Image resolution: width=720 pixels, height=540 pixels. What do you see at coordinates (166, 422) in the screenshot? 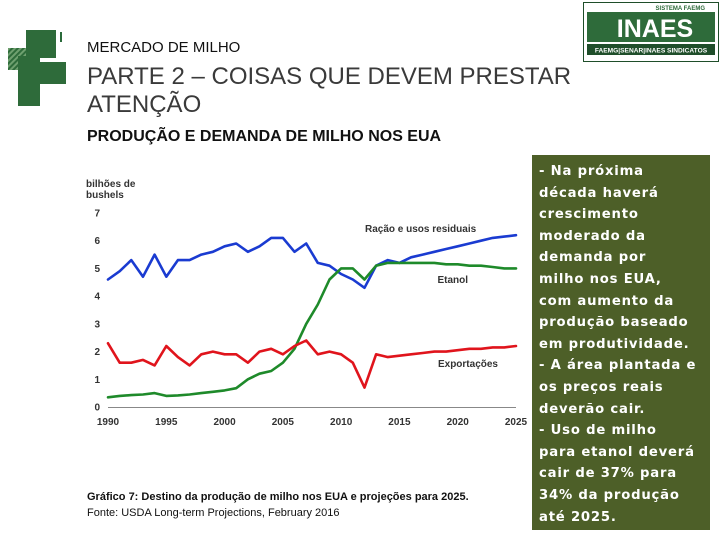
I see `x-tick-label: 1995` at bounding box center [166, 422].